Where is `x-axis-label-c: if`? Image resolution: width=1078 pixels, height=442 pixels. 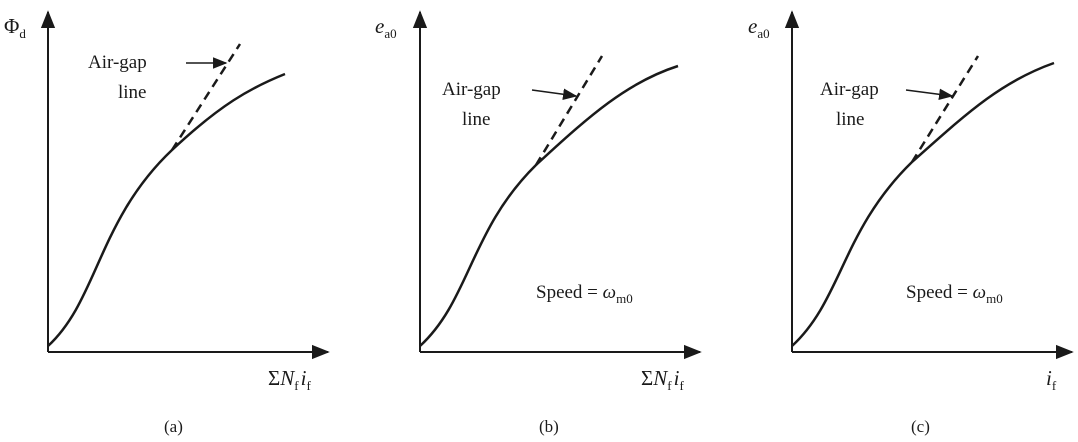
x-axis-label-c: if is located at coordinates (1051, 379).